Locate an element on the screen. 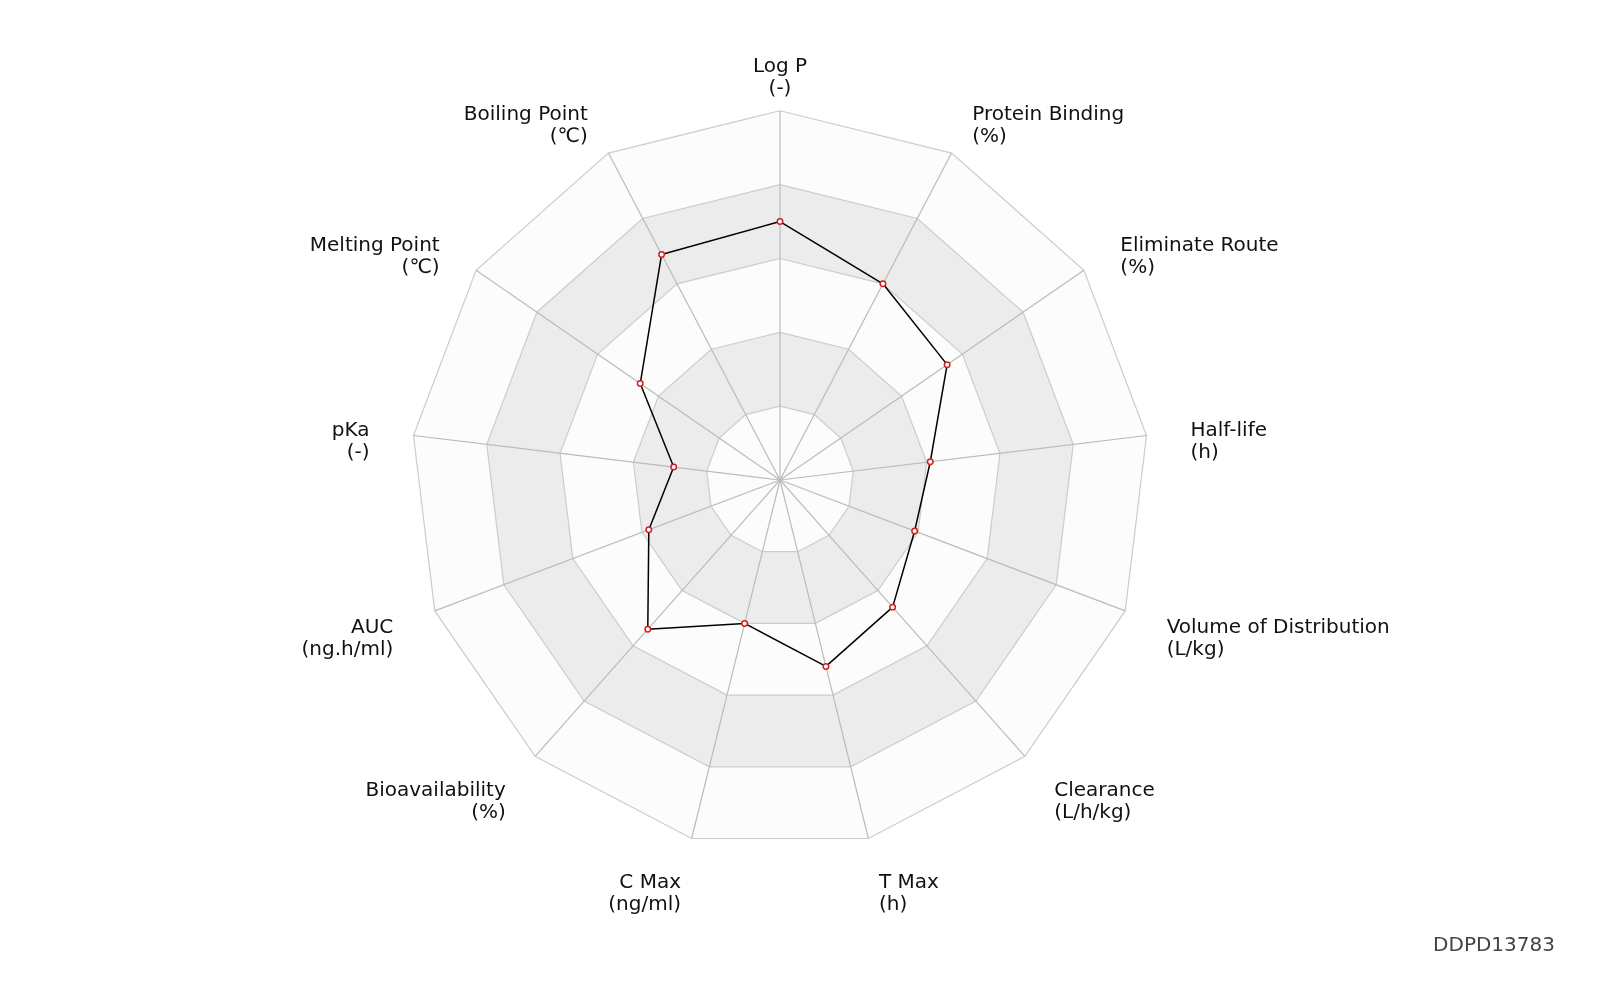 This screenshot has height=1000, width=1600. spoke-label: Clearance (L/h/kg) is located at coordinates (1104, 799).